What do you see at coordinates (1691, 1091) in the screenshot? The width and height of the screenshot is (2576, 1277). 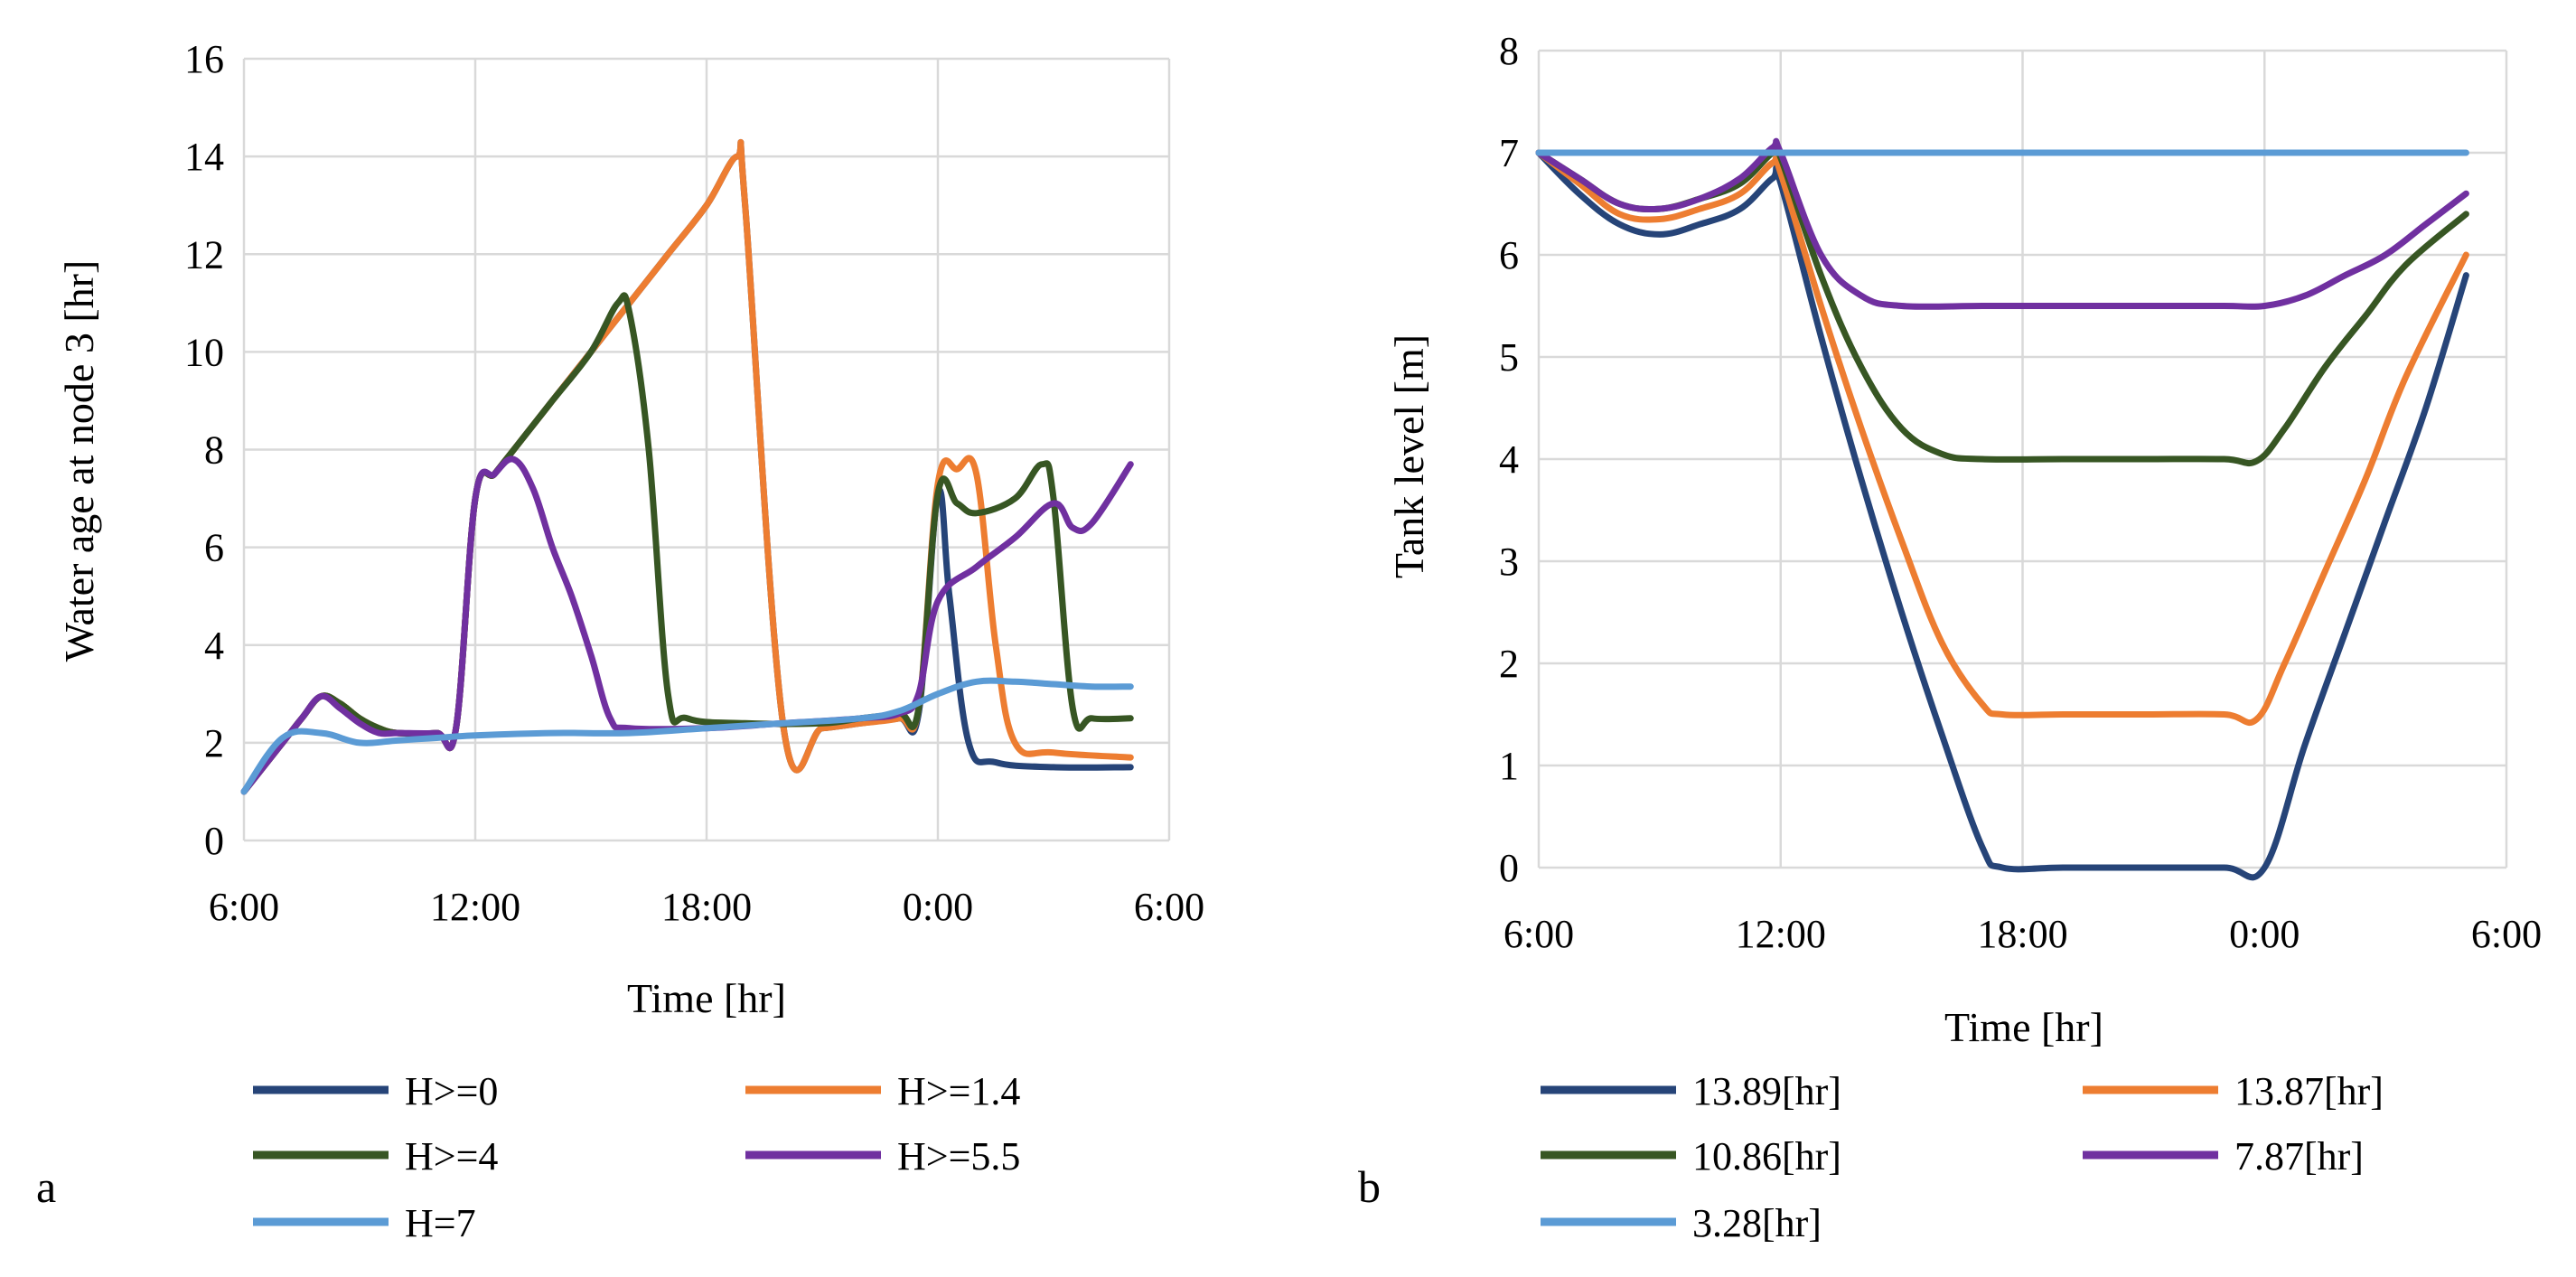 I see `legend-entry: 13.89[hr]` at bounding box center [1691, 1091].